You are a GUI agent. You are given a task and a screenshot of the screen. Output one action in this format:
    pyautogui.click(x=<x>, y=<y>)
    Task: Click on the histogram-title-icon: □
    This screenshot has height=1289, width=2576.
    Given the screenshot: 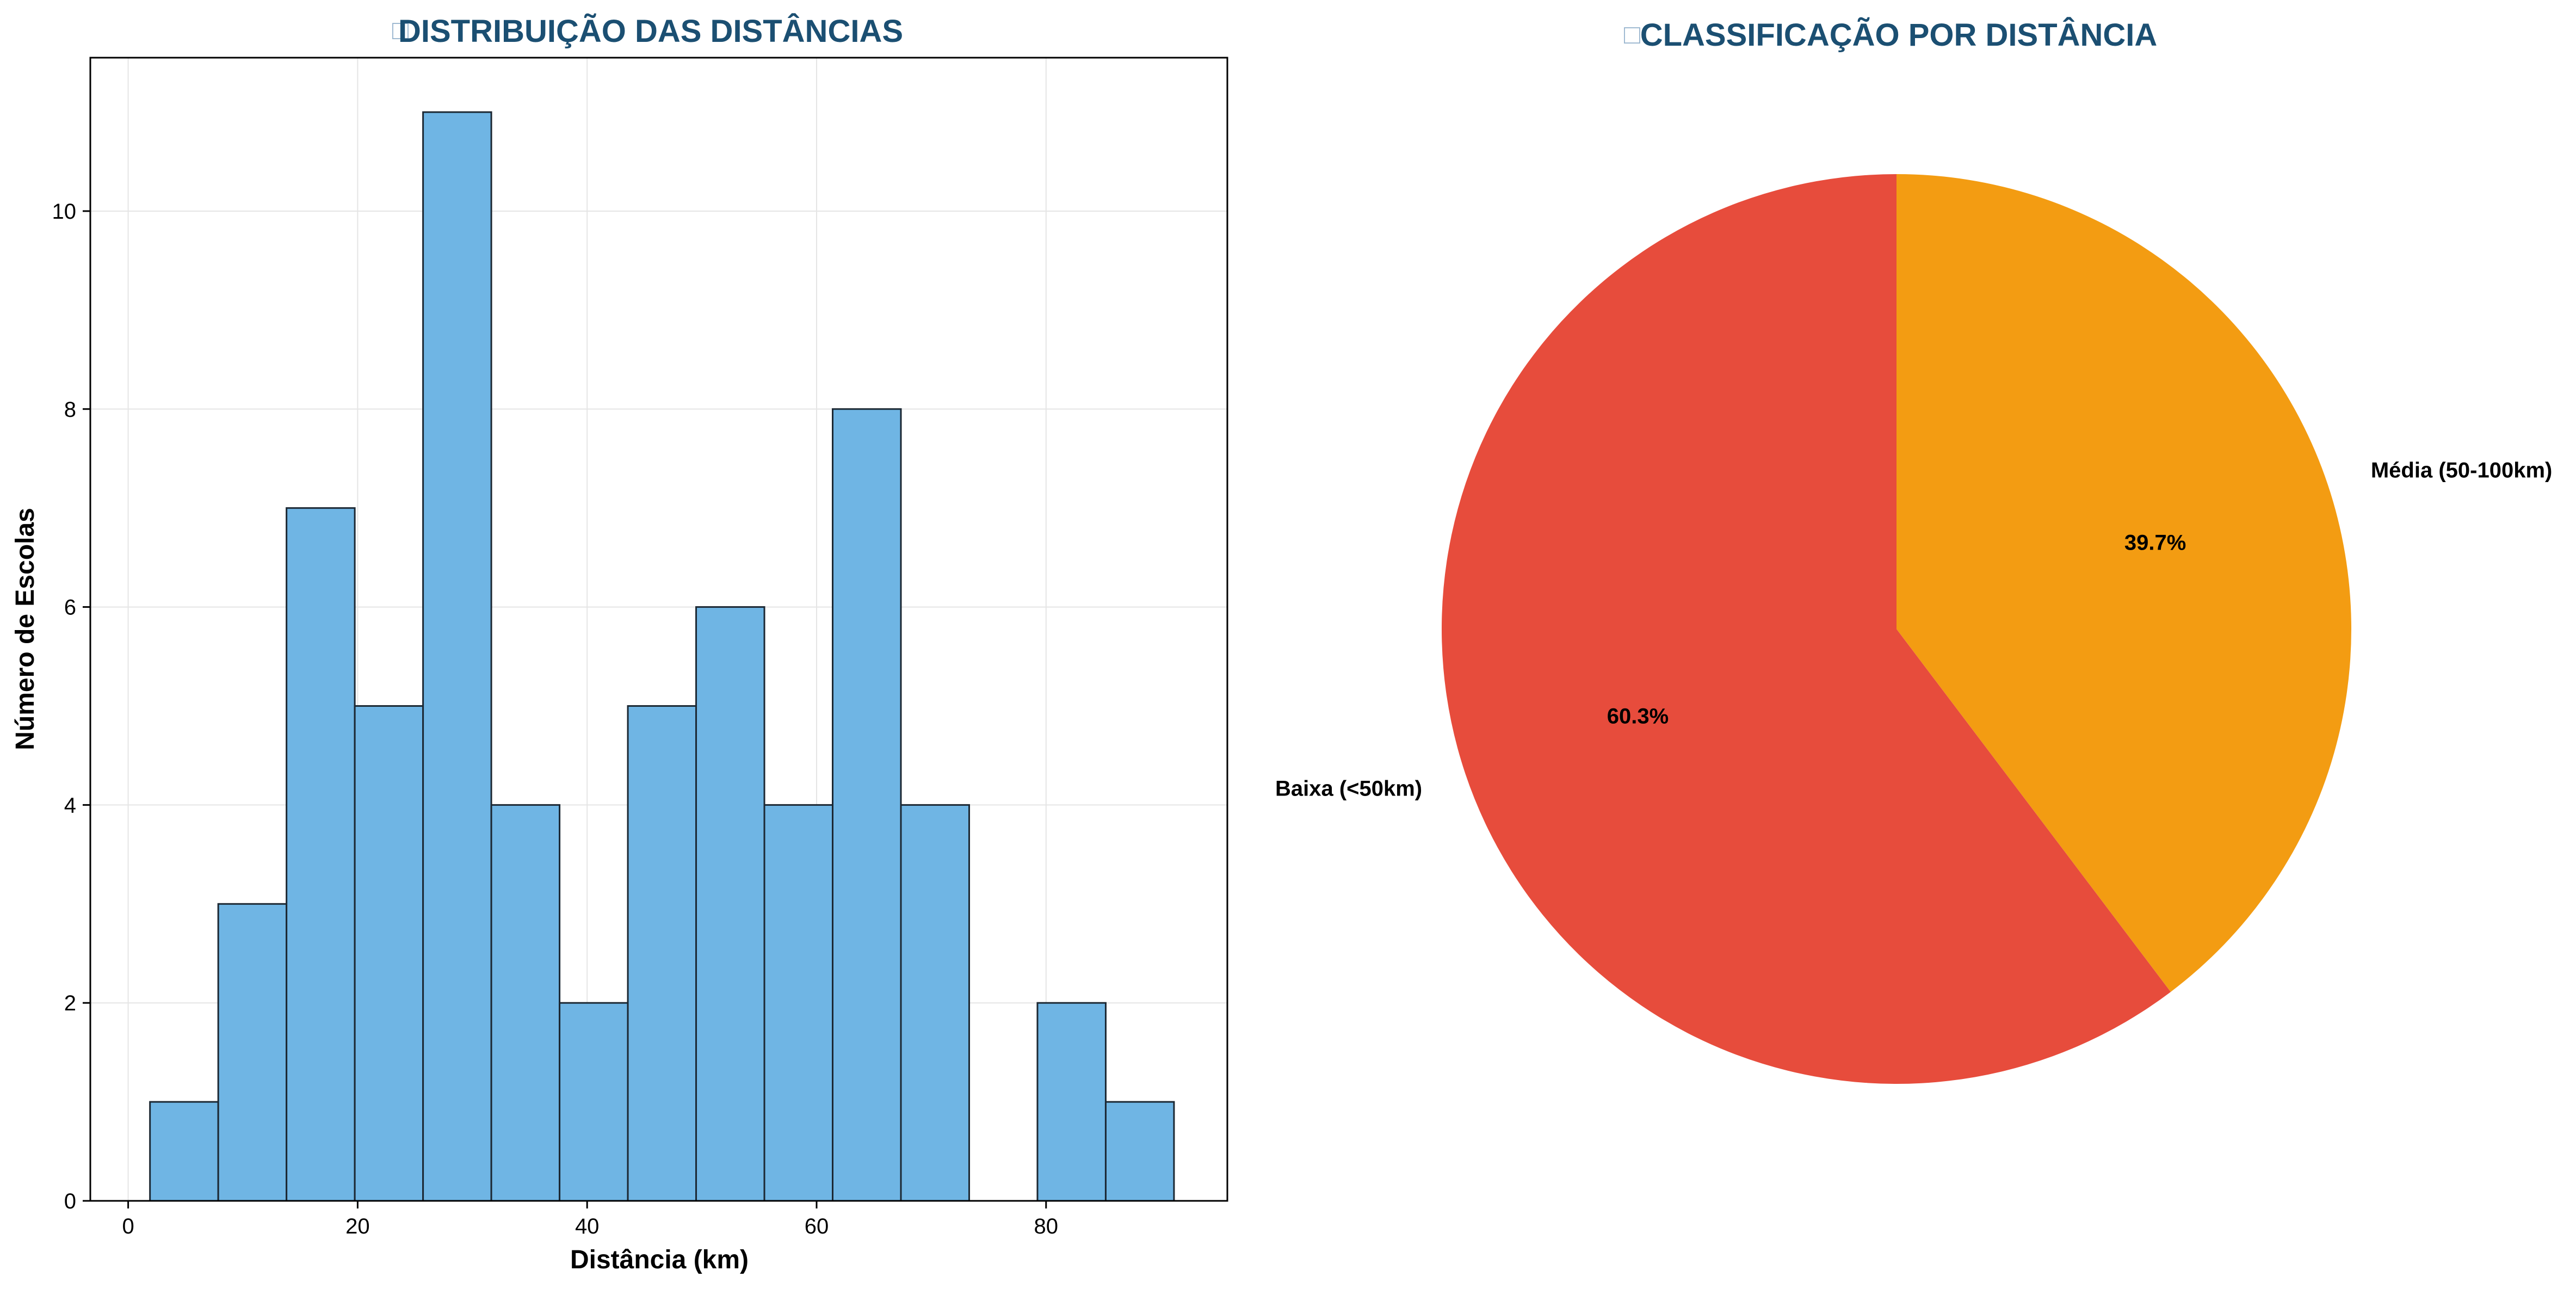 What is the action you would take?
    pyautogui.click(x=401, y=30)
    